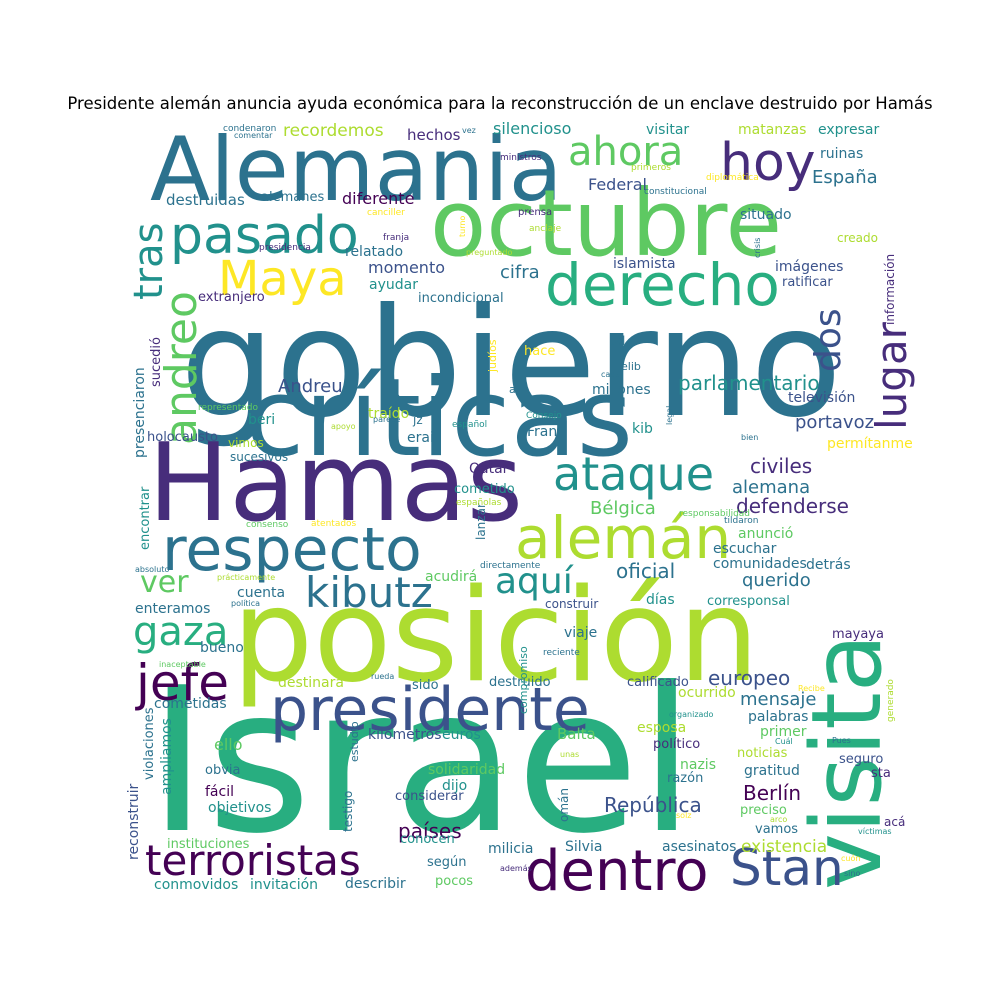  I want to click on word: Federal, so click(617, 184).